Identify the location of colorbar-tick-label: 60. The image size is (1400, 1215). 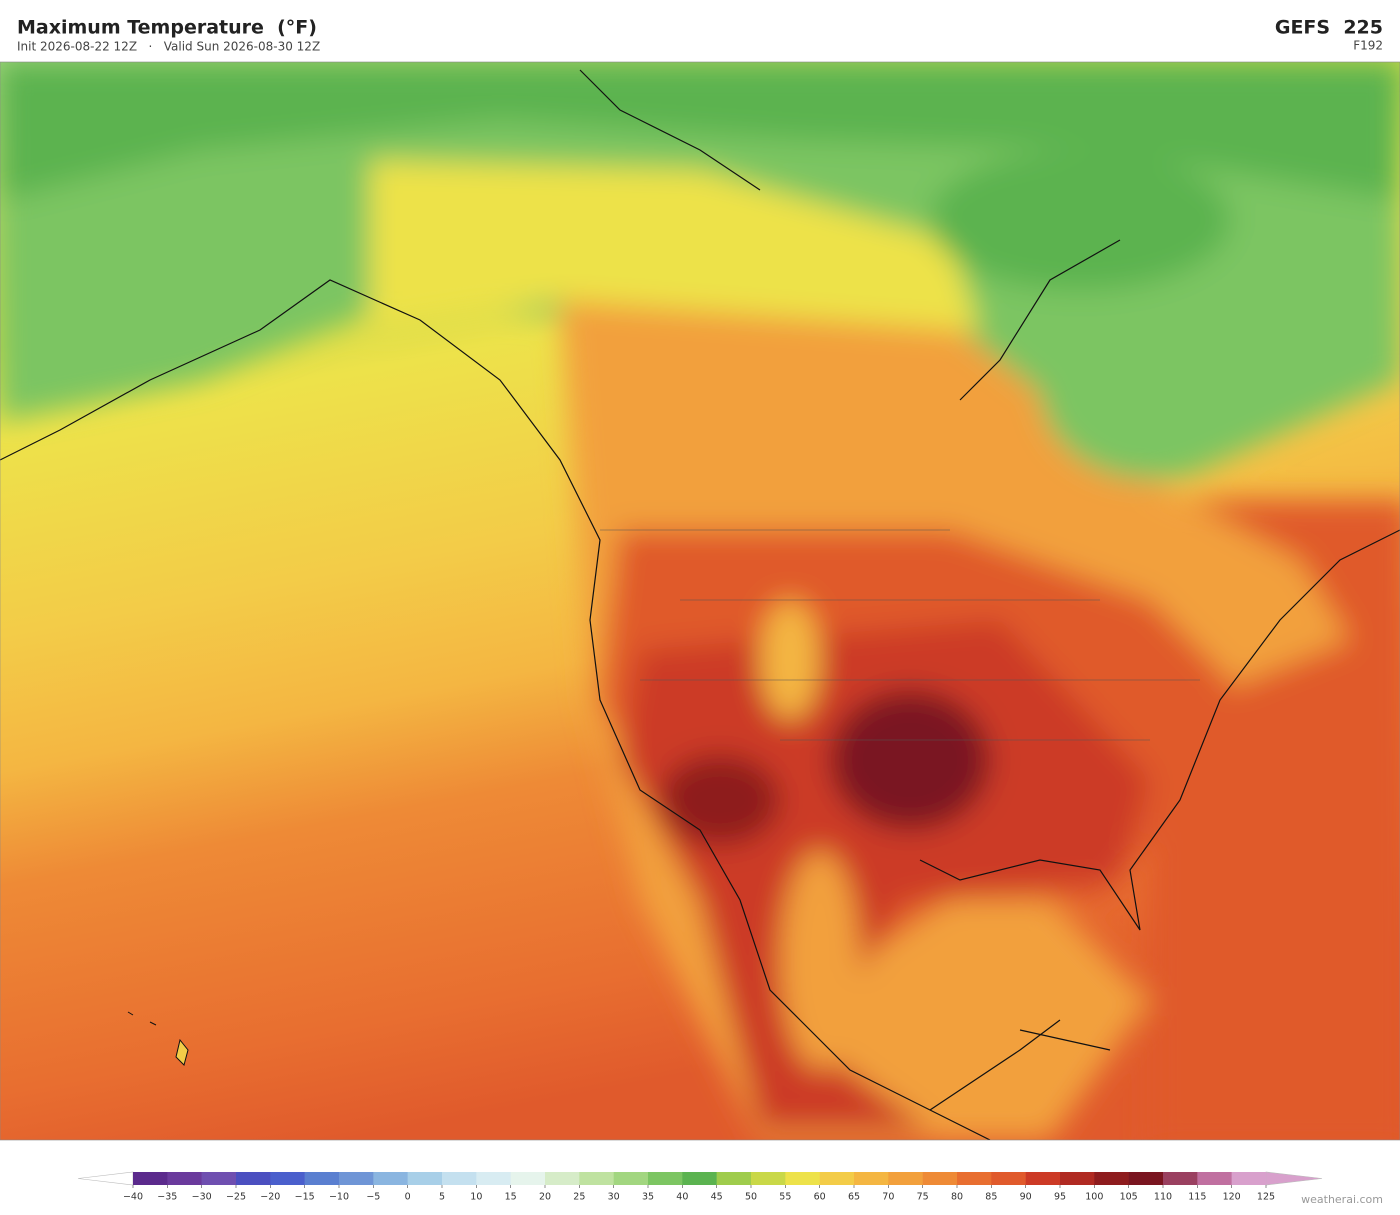
(820, 1197).